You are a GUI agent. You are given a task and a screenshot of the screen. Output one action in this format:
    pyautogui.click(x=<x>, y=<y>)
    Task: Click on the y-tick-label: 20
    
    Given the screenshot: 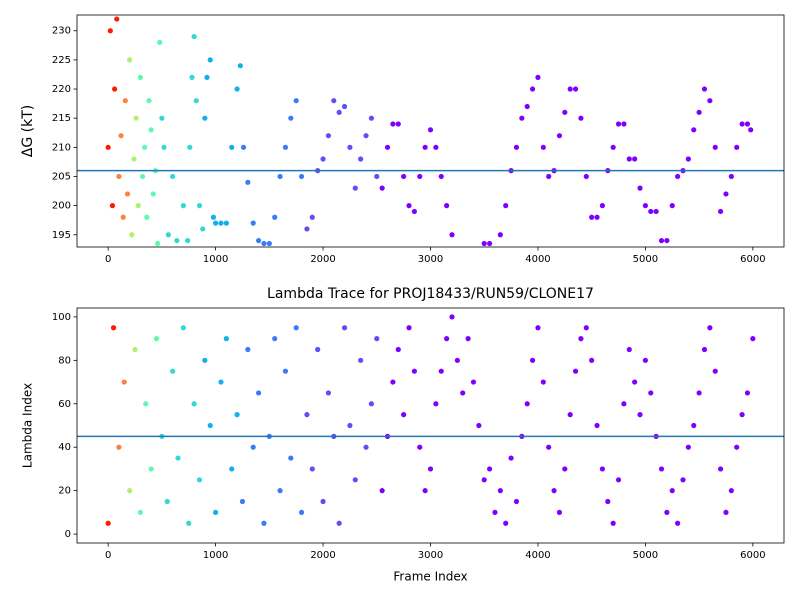 What is the action you would take?
    pyautogui.click(x=64, y=491)
    